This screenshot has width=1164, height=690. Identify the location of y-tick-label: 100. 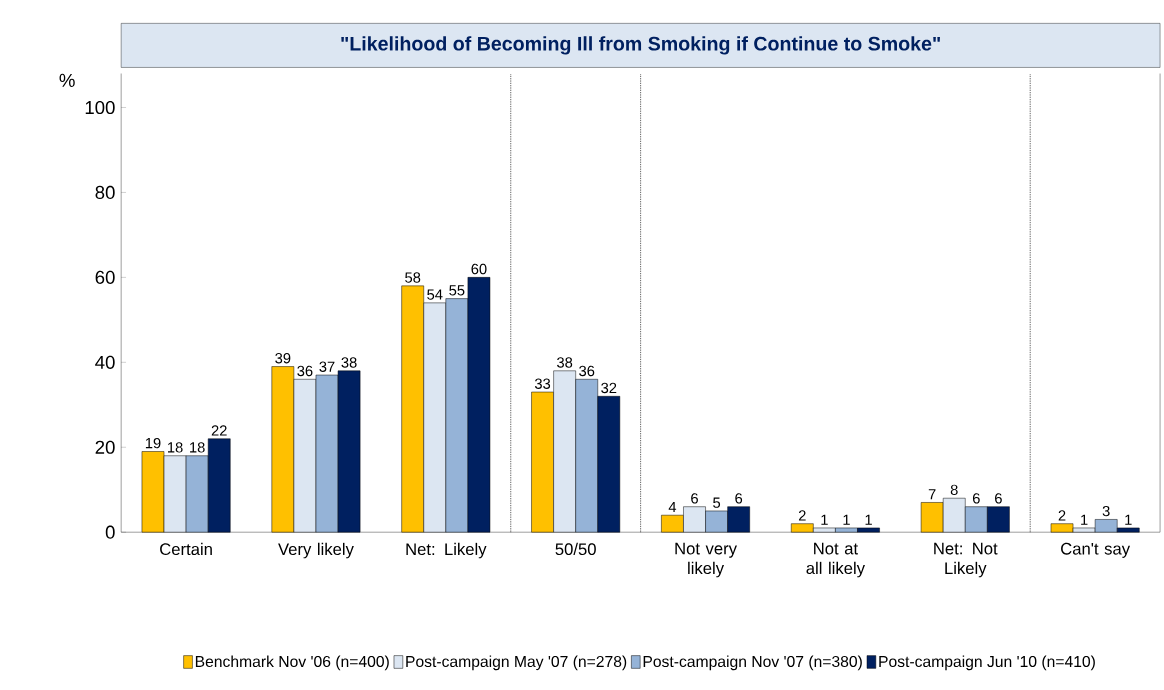
(100, 107).